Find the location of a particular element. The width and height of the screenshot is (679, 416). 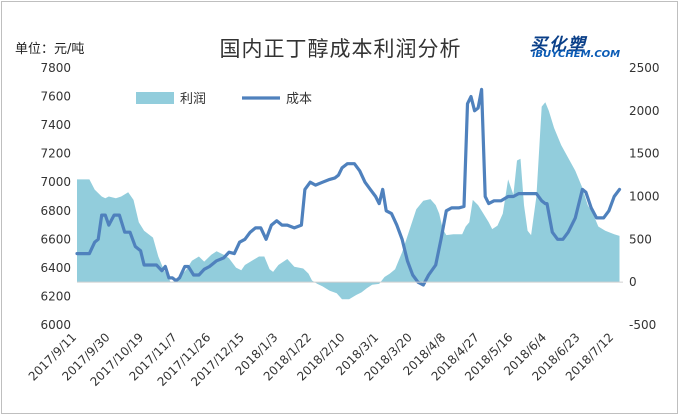

y-right-tick: 1500 is located at coordinates (644, 154).